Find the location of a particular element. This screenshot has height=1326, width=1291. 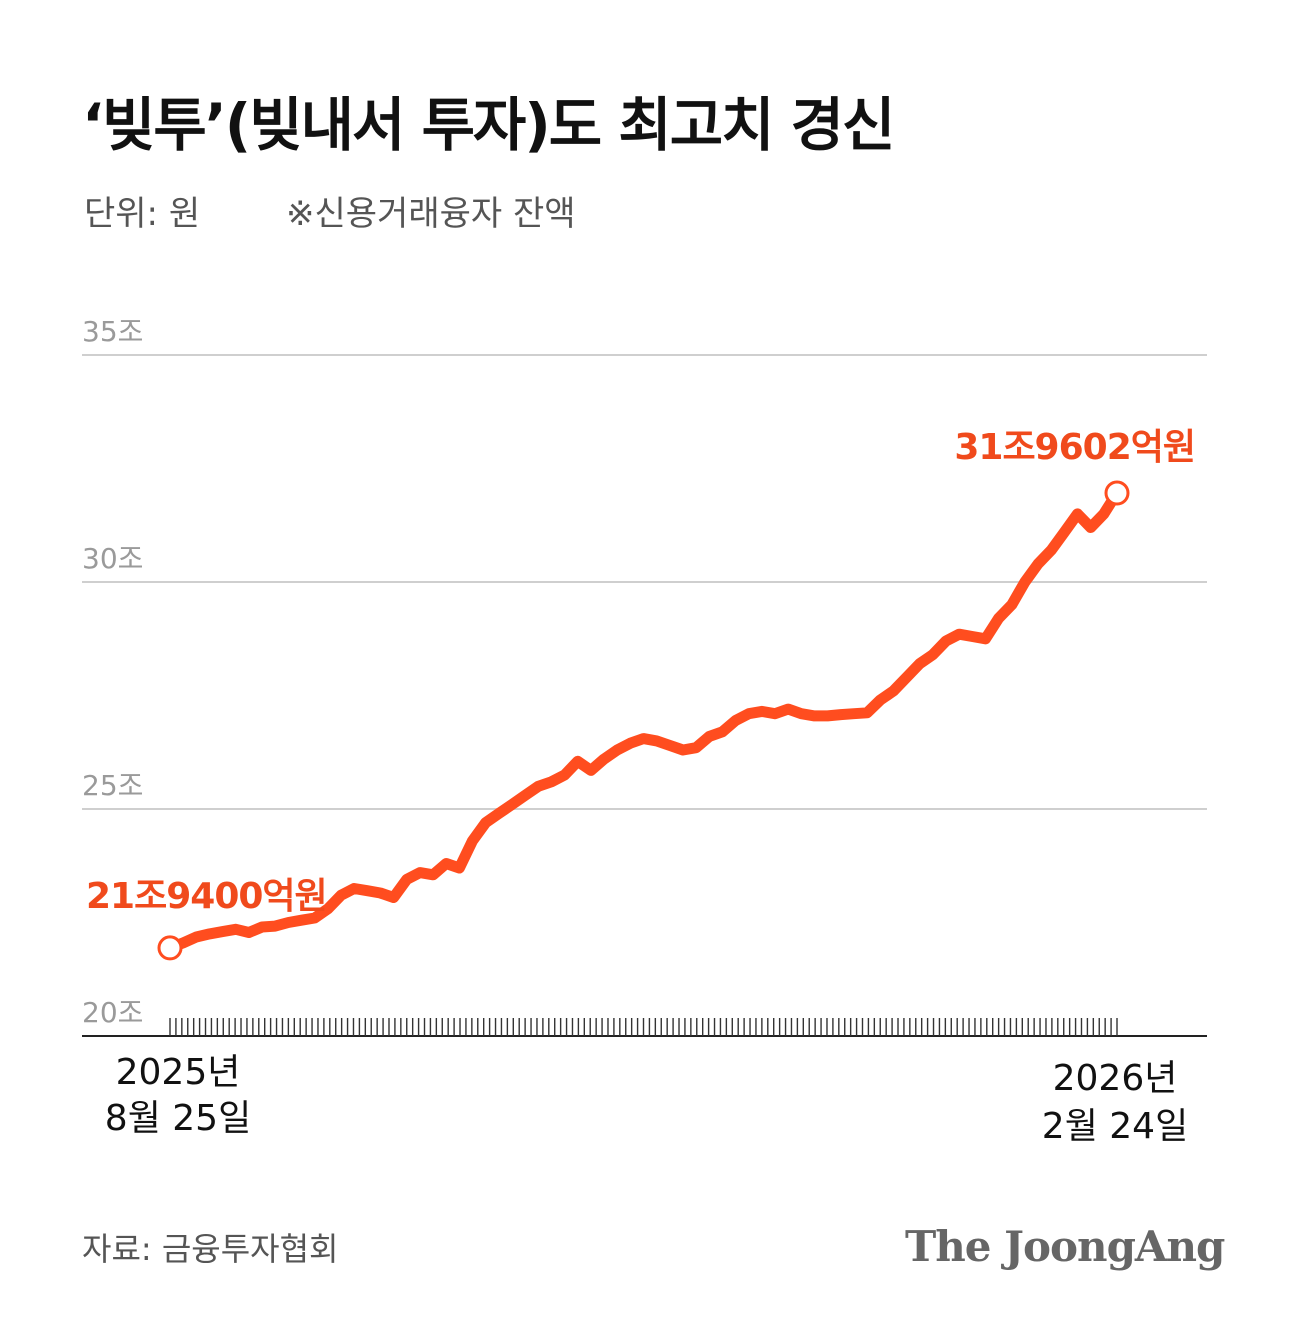

x-label-date: 8월 25일 is located at coordinates (178, 1118).